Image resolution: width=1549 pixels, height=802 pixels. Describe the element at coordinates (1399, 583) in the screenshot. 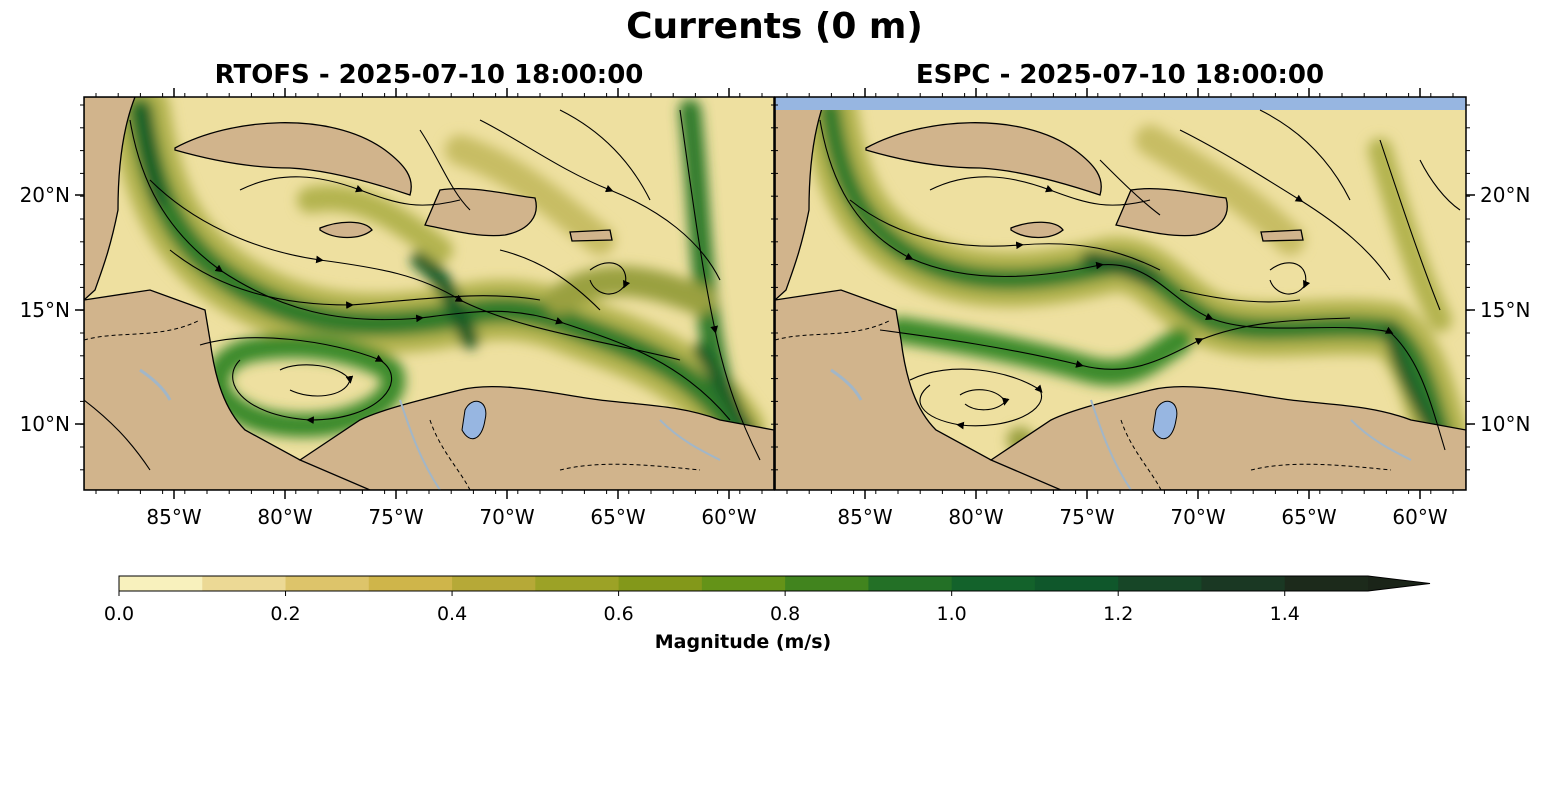

I see `colorbar-extend-arrow` at that location.